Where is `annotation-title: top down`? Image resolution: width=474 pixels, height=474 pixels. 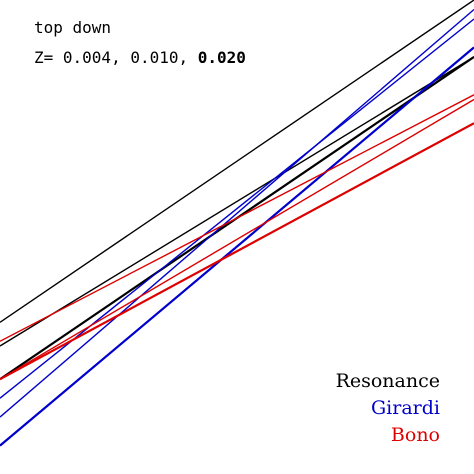 annotation-title: top down is located at coordinates (73, 27).